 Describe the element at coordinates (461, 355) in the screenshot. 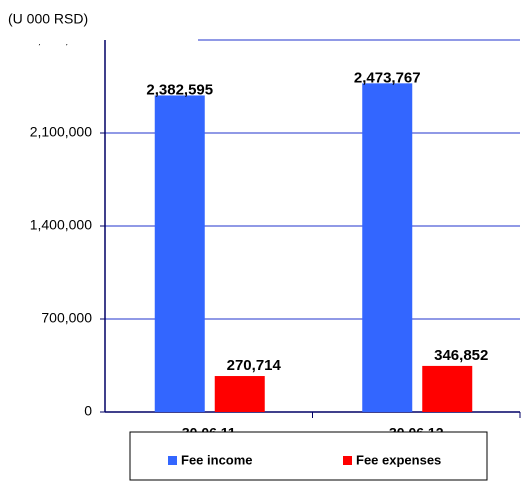

I see `value-label: 346,852` at that location.